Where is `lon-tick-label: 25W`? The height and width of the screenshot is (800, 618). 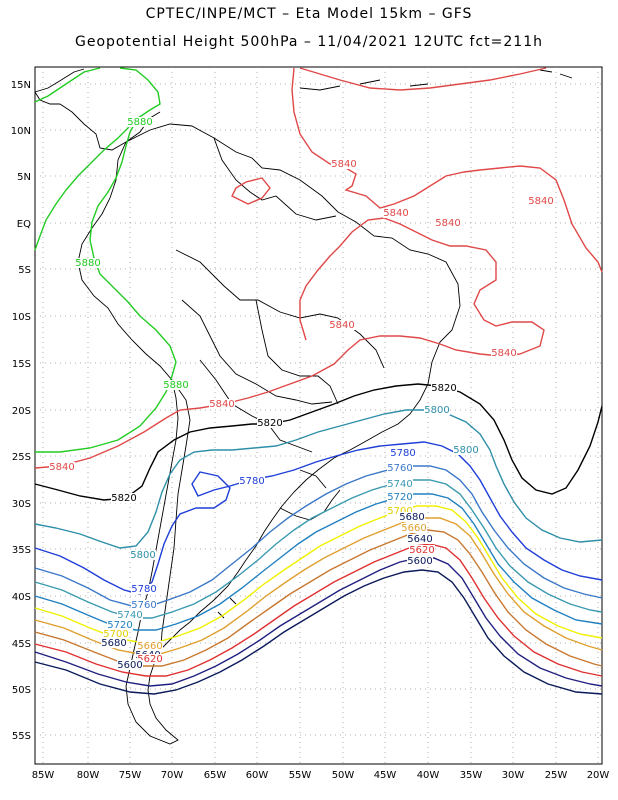 lon-tick-label: 25W is located at coordinates (556, 775).